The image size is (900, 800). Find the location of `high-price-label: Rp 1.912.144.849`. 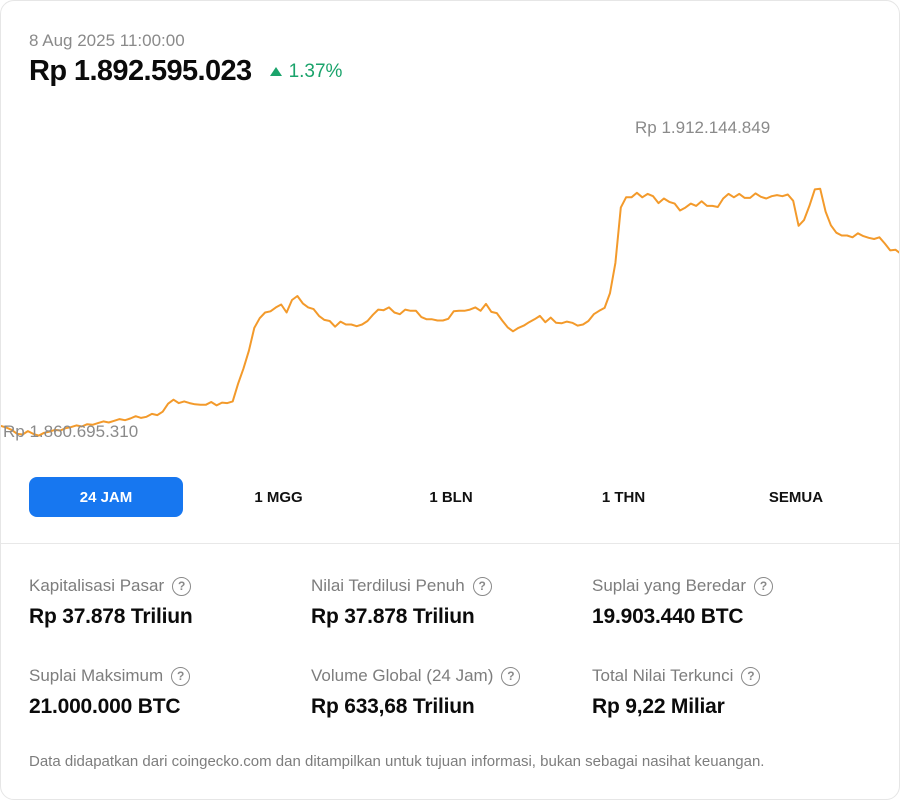

high-price-label: Rp 1.912.144.849 is located at coordinates (703, 127).